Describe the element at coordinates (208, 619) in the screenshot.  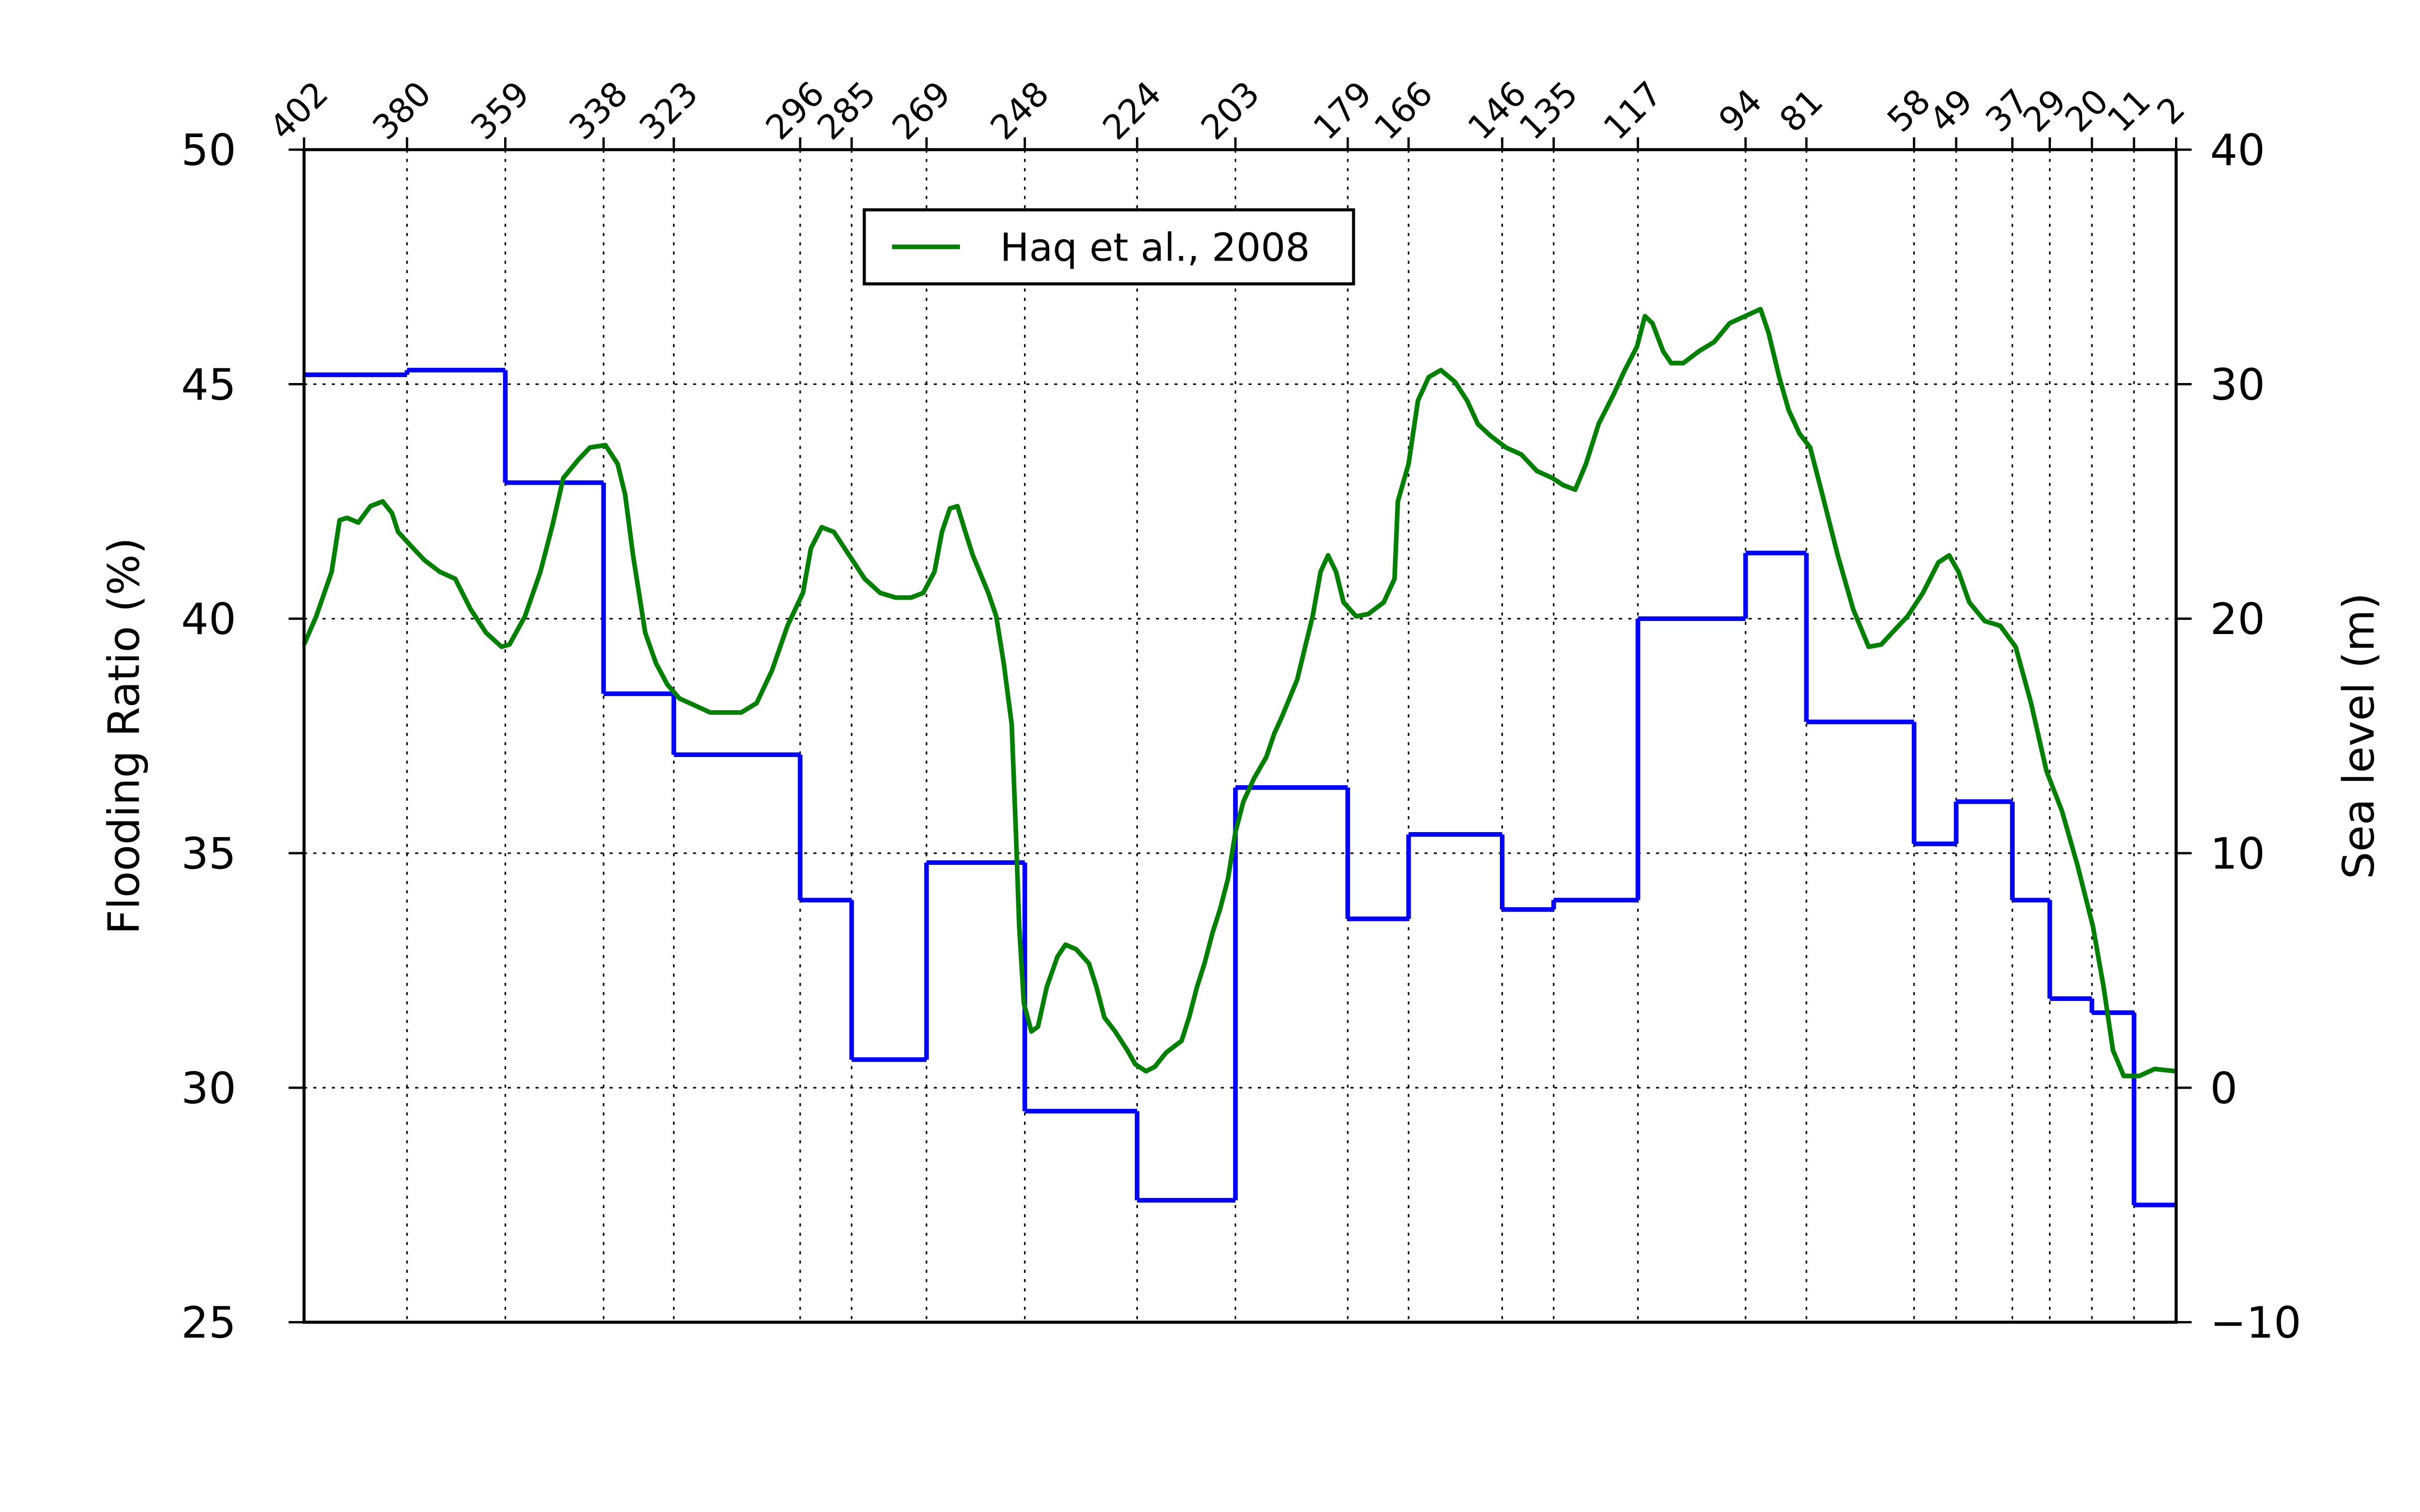
I see `y-tick-label: 40` at that location.